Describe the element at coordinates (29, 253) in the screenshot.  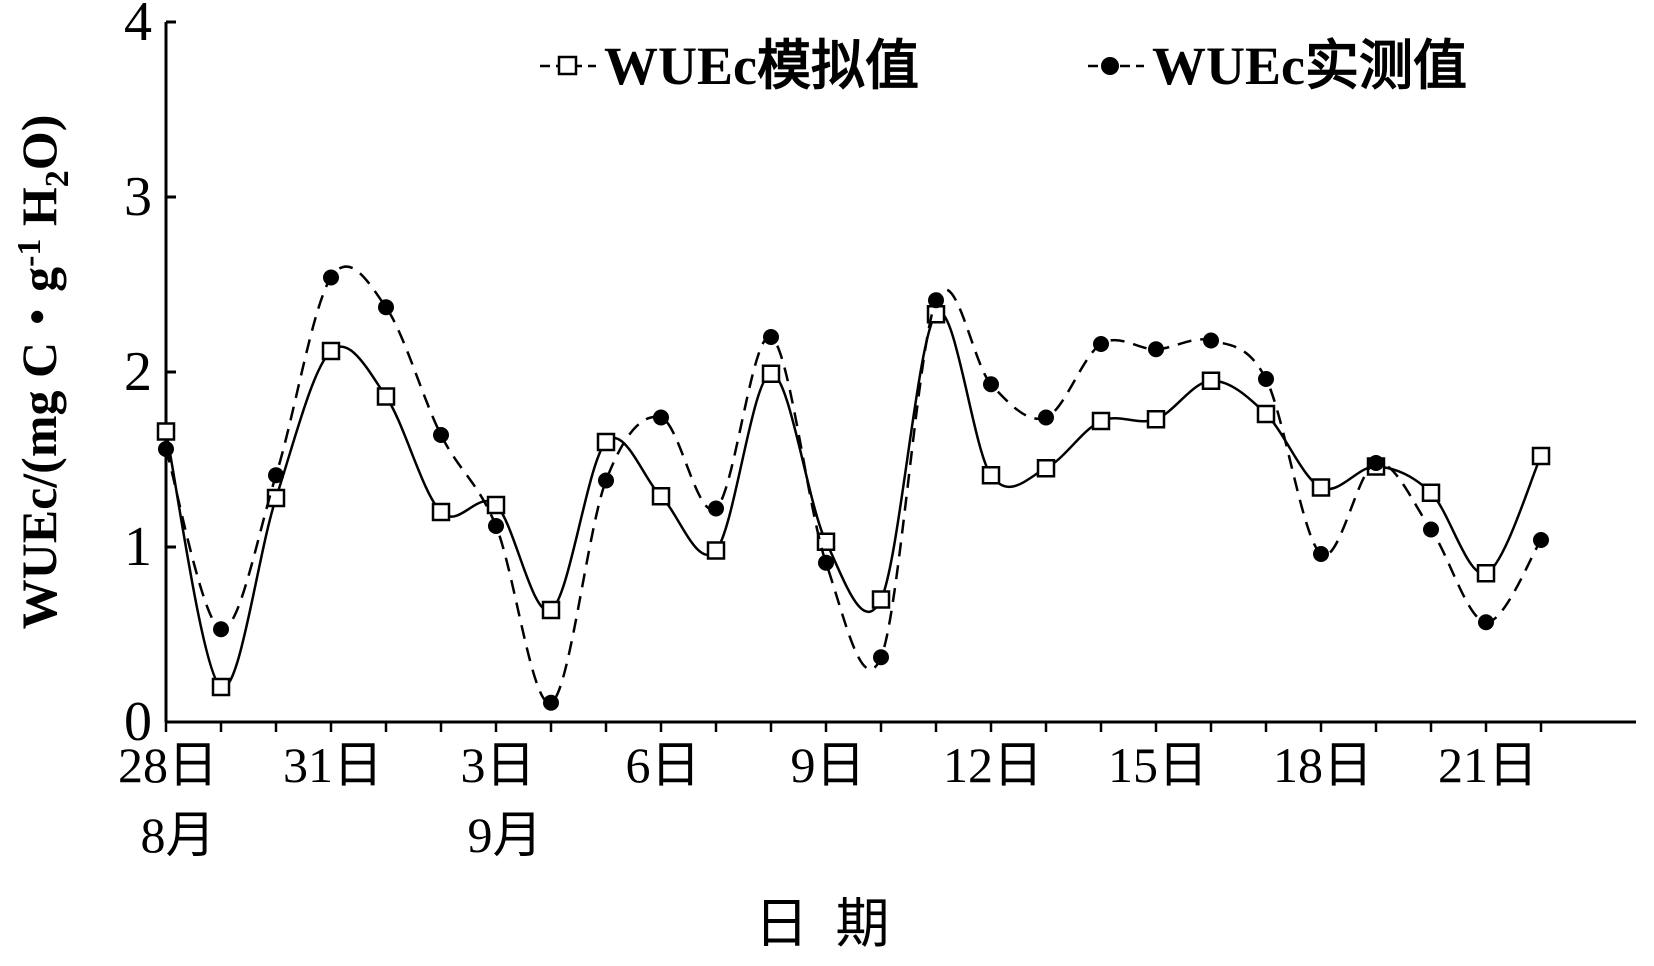
I see `y-axis-title-superscript: -1` at that location.